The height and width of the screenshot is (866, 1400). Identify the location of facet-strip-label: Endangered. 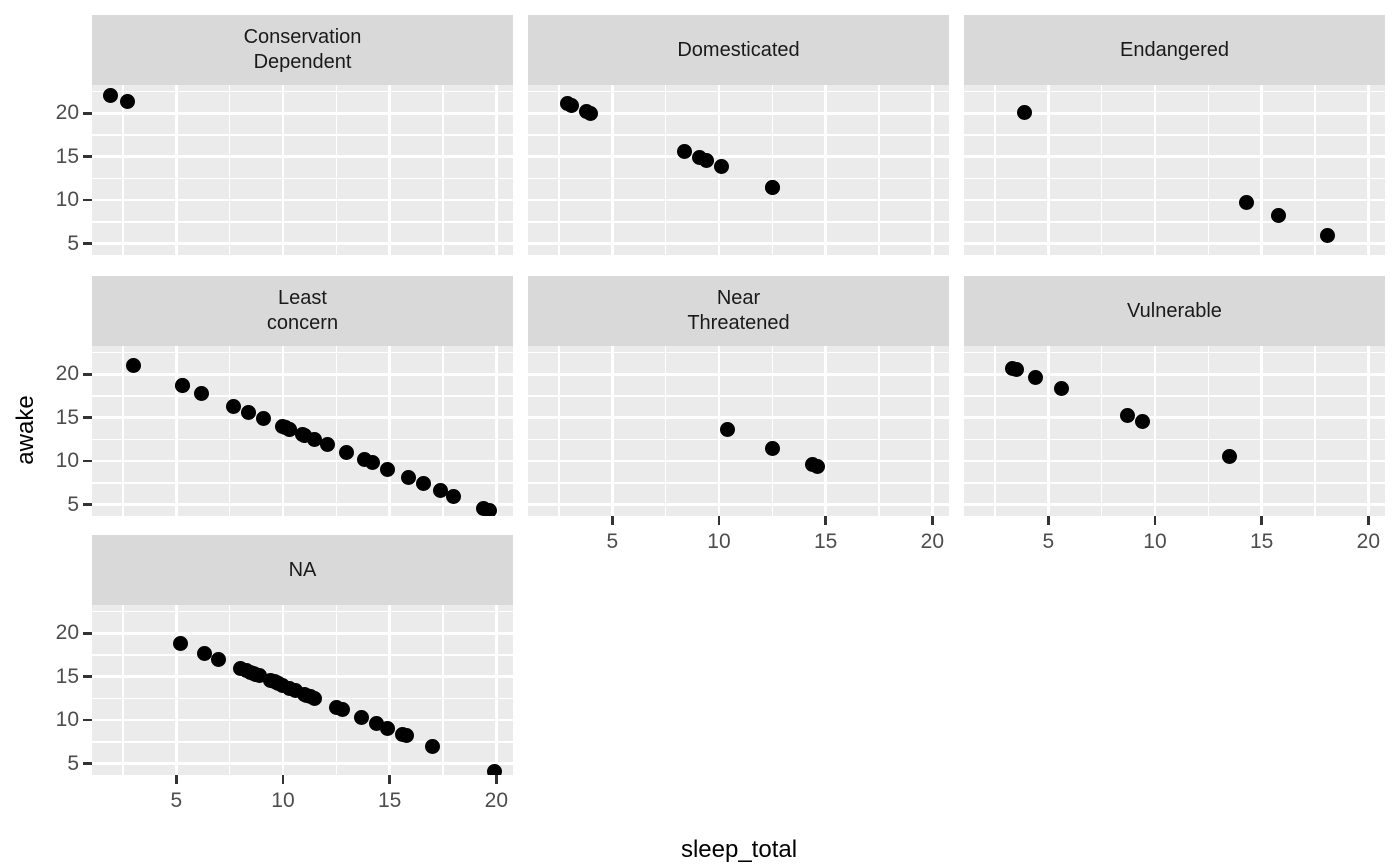
(1174, 49).